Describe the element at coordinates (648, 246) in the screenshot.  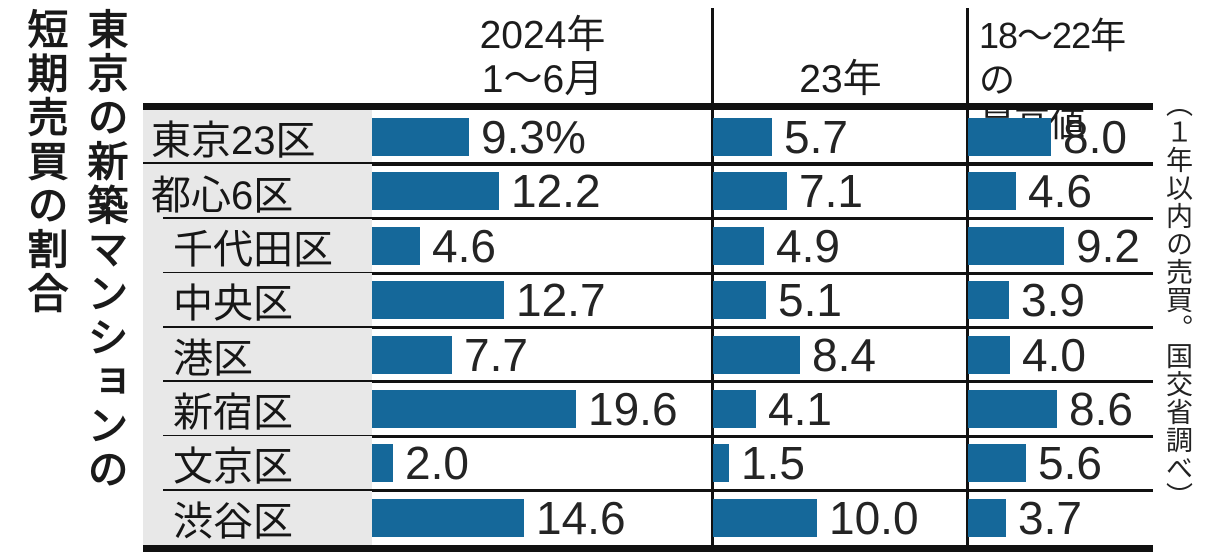
I see `table-row: 千代田区 4.6 4.9 9.2` at that location.